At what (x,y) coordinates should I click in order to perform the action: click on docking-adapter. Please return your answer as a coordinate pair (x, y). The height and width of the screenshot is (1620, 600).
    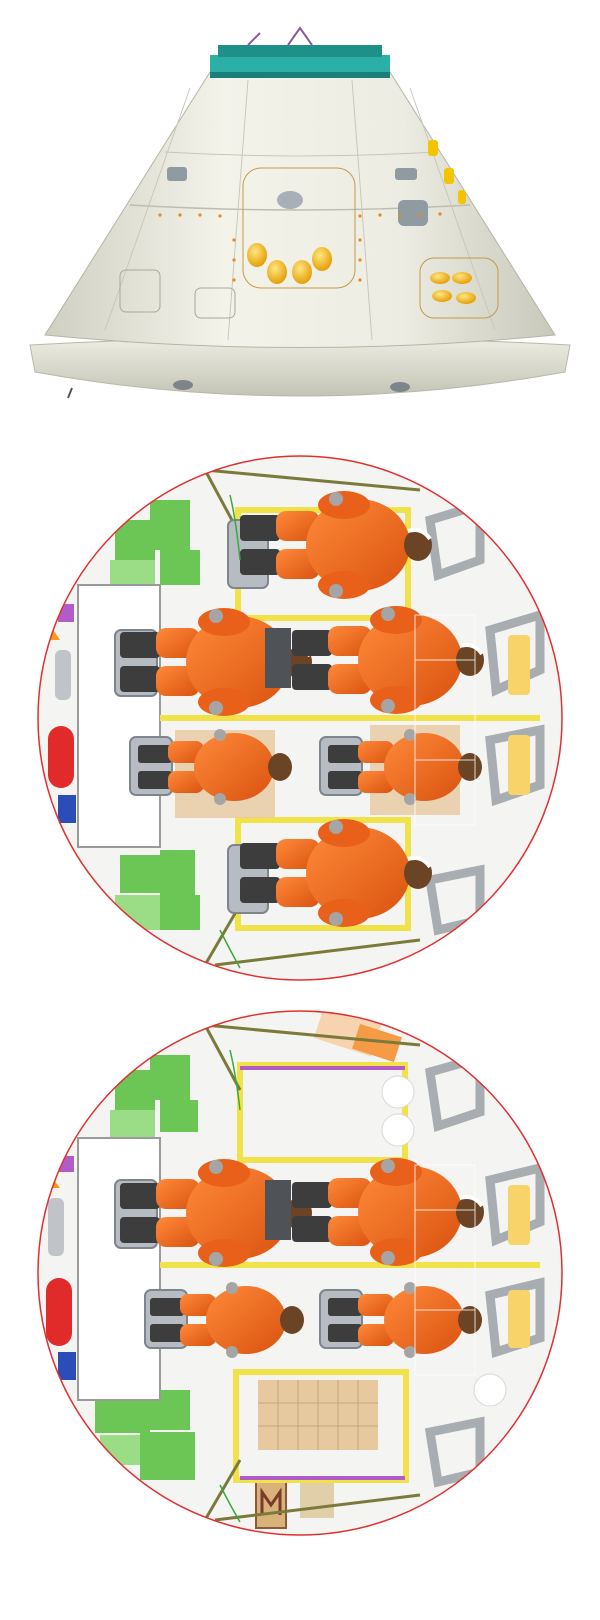
    Looking at the image, I should click on (300, 52).